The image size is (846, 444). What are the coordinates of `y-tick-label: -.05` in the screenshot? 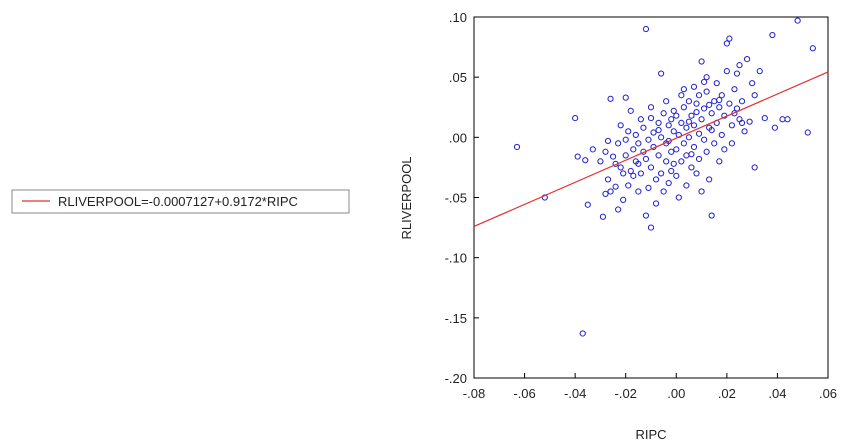 It's located at (456, 198).